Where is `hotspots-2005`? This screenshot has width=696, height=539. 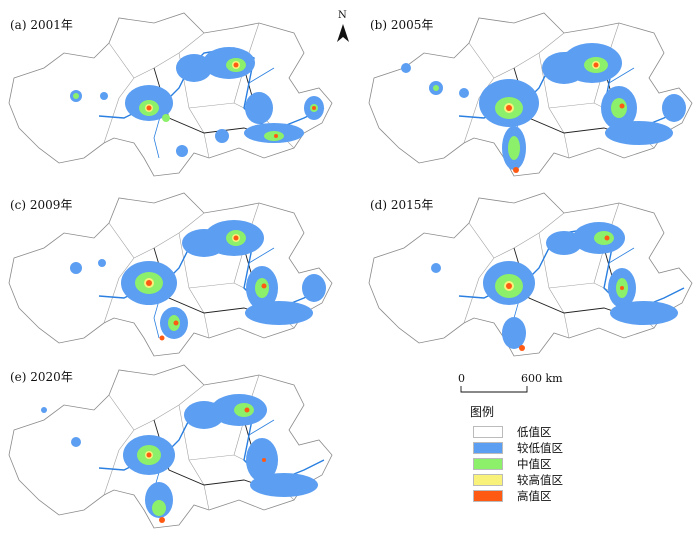 hotspots-2005 is located at coordinates (543, 108).